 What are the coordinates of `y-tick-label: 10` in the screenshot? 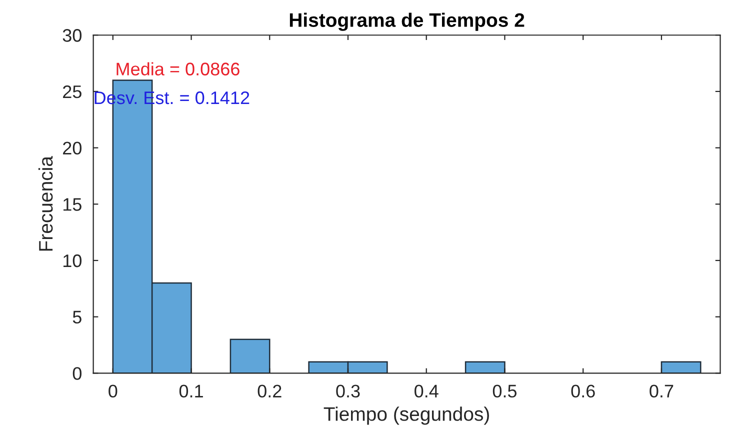 It's located at (72, 261).